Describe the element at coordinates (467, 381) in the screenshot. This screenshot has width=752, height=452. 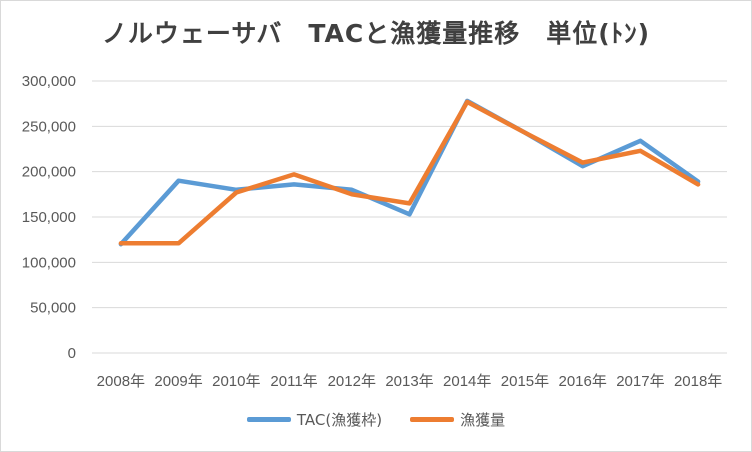
I see `x-tick-label: 2014年` at that location.